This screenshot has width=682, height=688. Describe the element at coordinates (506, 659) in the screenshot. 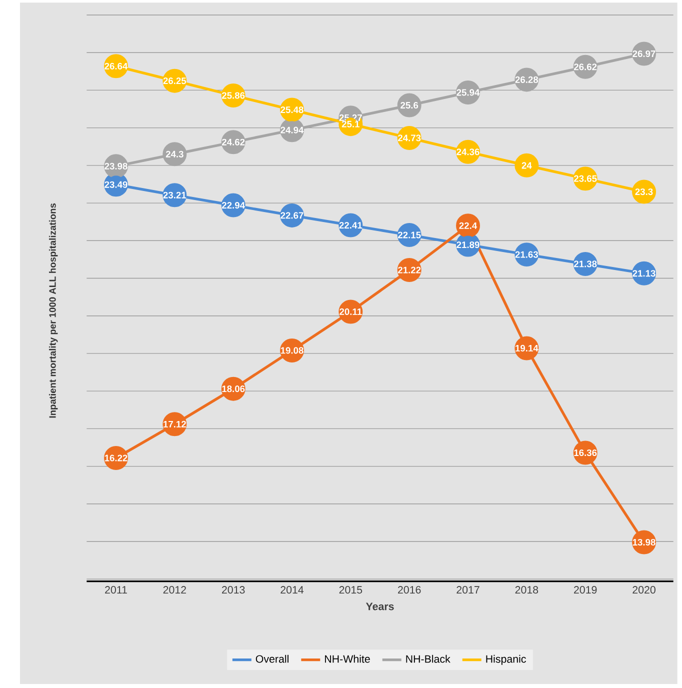

I see `legend-label: Hispanic` at that location.